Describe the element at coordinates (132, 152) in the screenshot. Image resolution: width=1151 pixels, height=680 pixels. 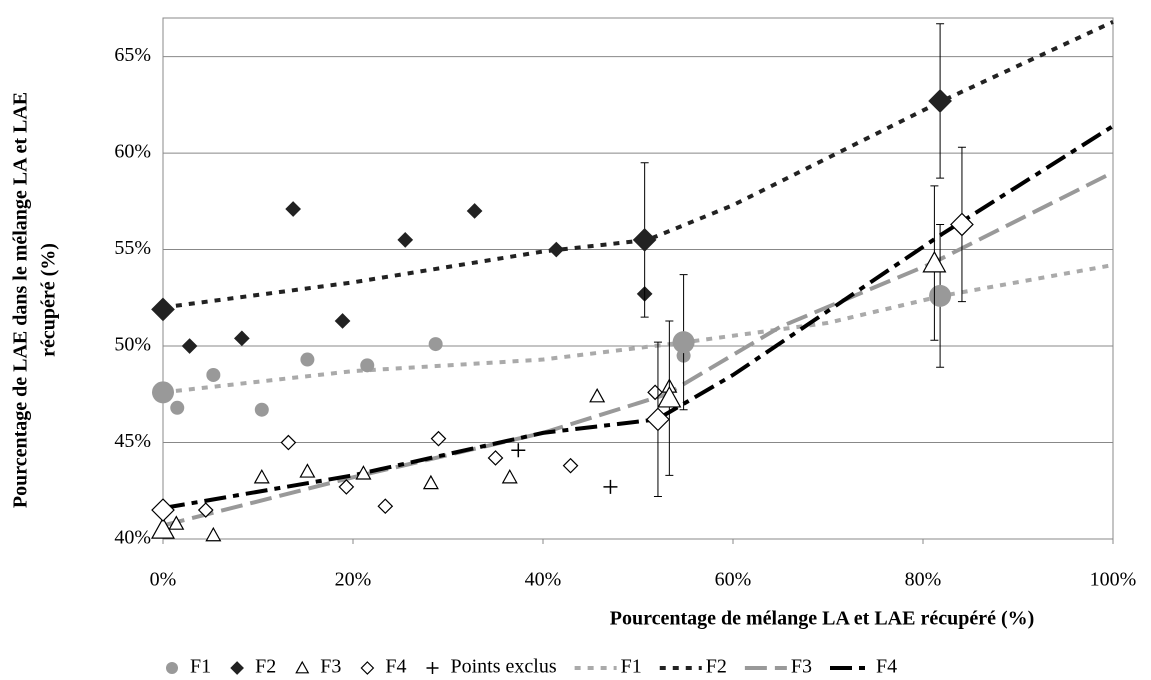
I see `y-tick-label: 60%` at that location.